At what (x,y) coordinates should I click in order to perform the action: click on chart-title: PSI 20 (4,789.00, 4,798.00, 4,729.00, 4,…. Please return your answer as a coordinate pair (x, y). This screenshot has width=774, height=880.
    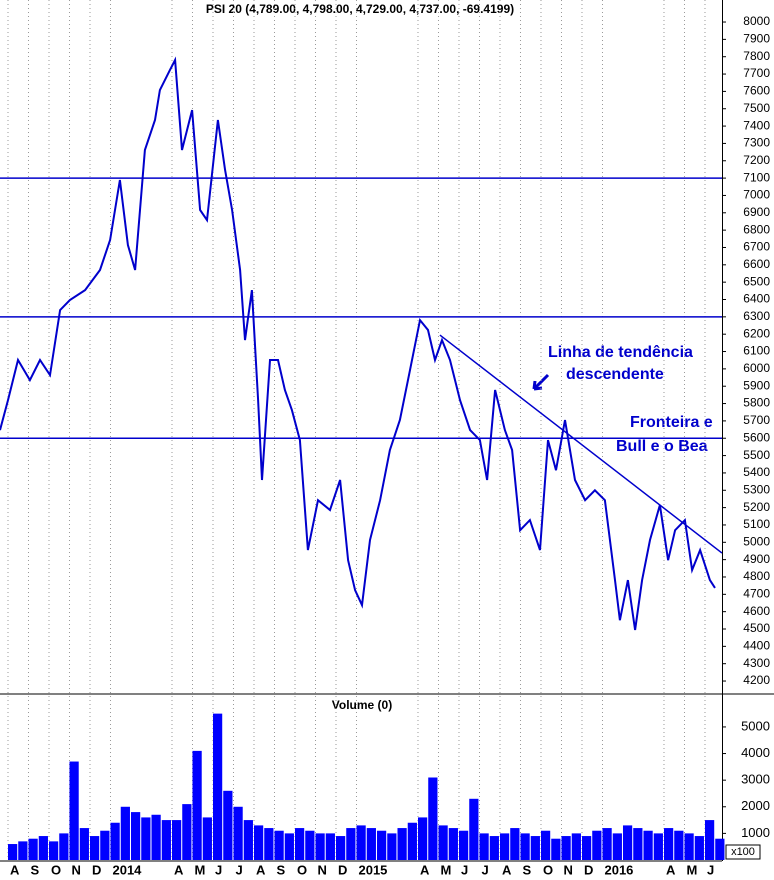
    Looking at the image, I should click on (360, 9).